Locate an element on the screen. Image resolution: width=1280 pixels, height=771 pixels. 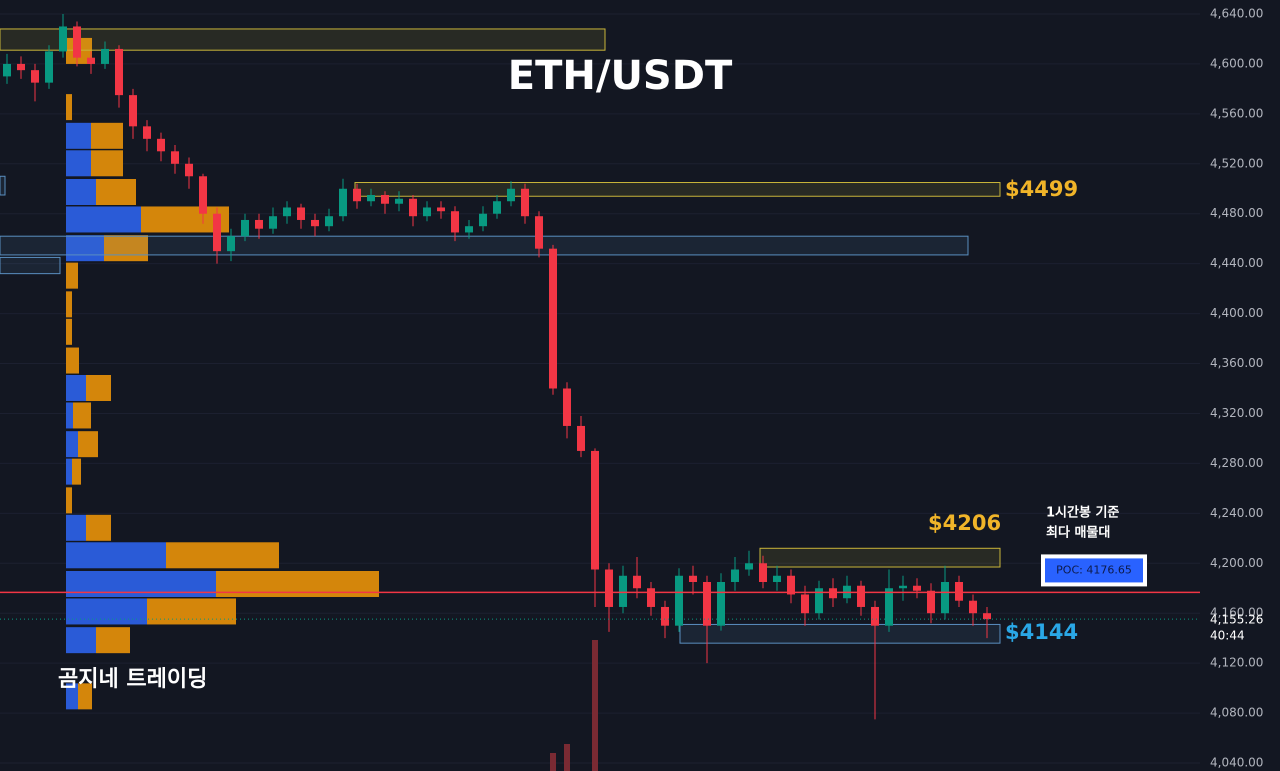
y-tick-label: 4,520.00 is located at coordinates (1236, 163).